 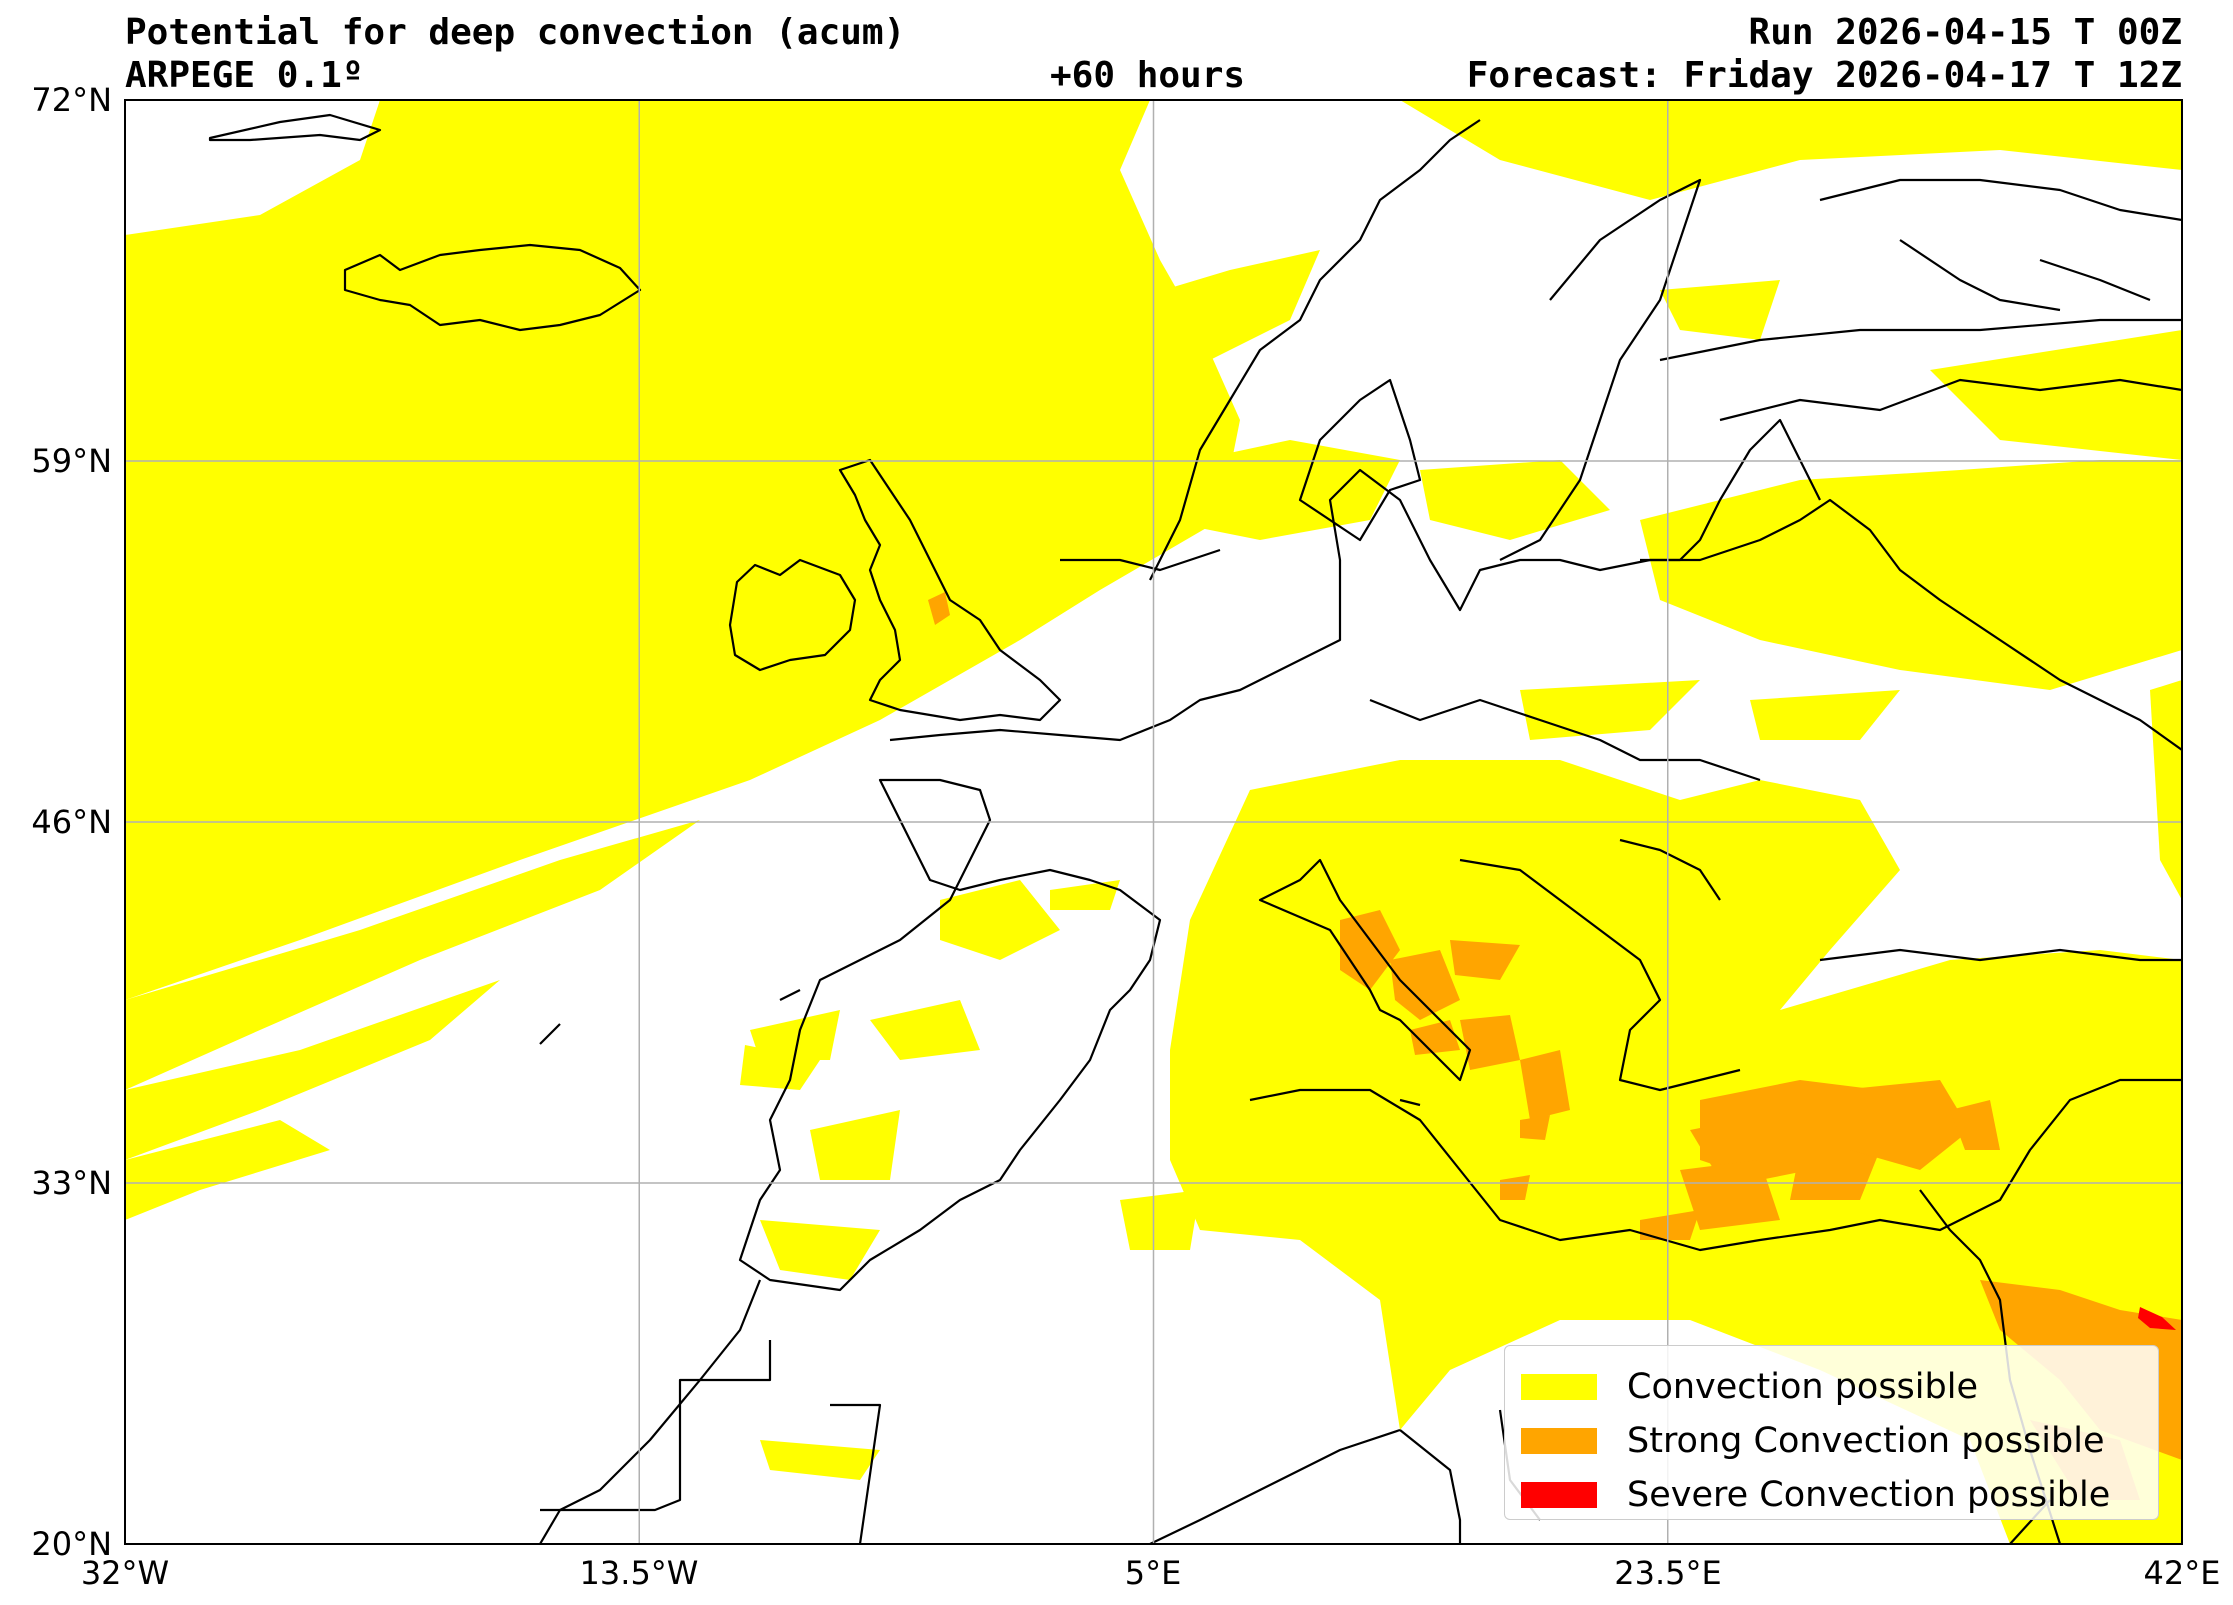 I want to click on lon-tick-5e: 5°E, so click(x=1153, y=1573).